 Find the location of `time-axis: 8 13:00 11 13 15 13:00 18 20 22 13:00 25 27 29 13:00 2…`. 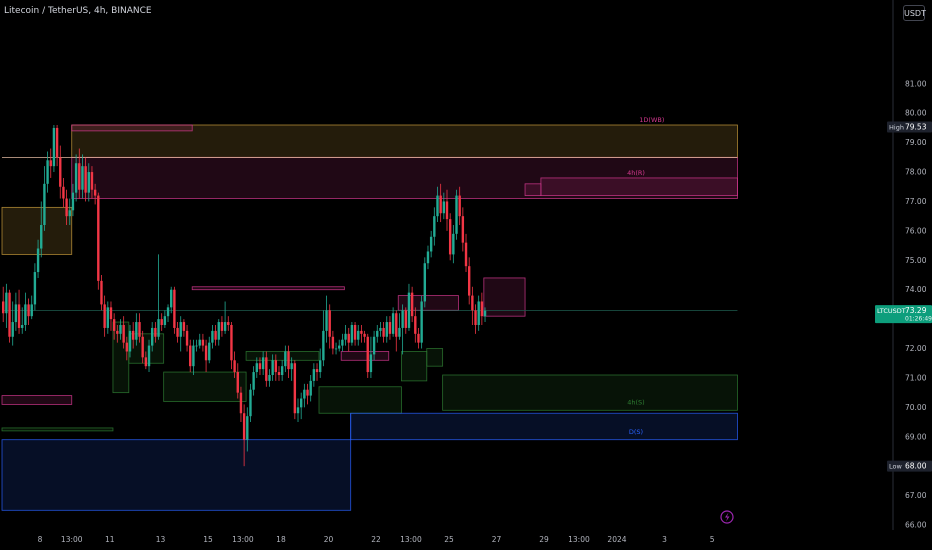

time-axis: 8 13:00 11 13 15 13:00 18 20 22 13:00 25 27 29 13:00 2… is located at coordinates (466, 540).